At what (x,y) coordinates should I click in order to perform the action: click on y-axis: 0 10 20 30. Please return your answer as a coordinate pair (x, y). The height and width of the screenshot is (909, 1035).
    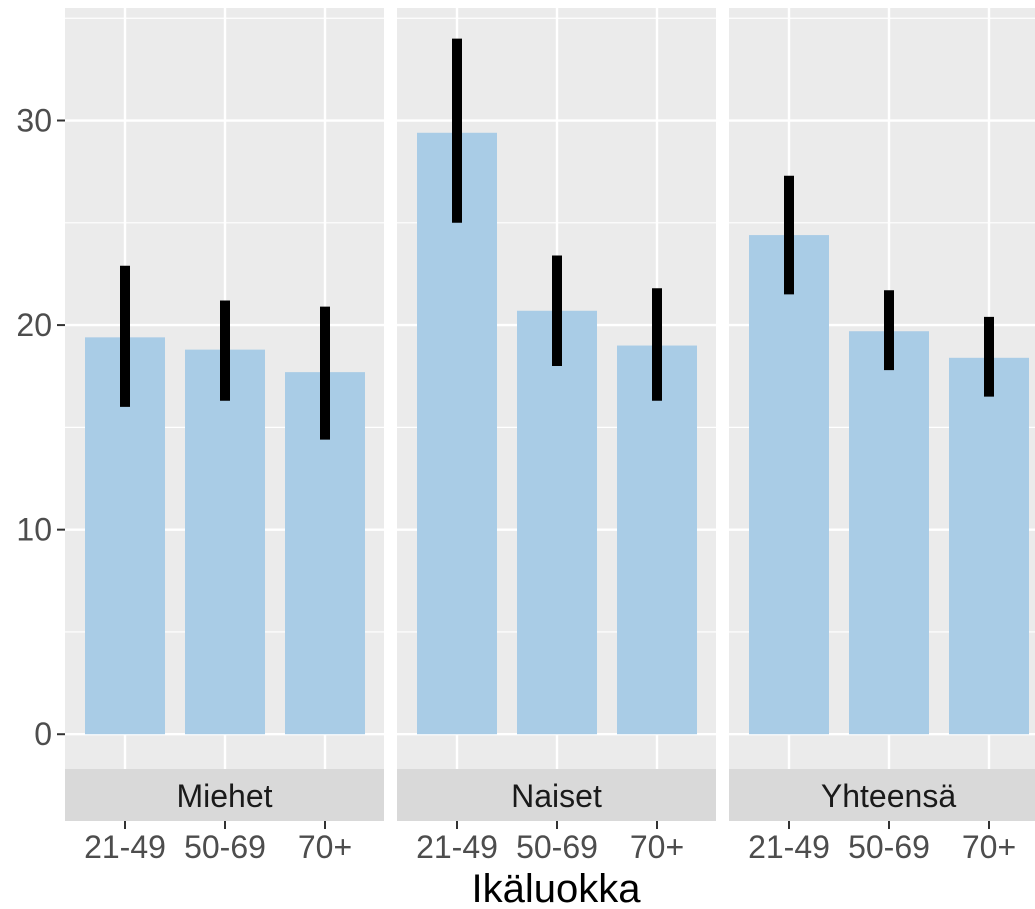
    Looking at the image, I should click on (40, 427).